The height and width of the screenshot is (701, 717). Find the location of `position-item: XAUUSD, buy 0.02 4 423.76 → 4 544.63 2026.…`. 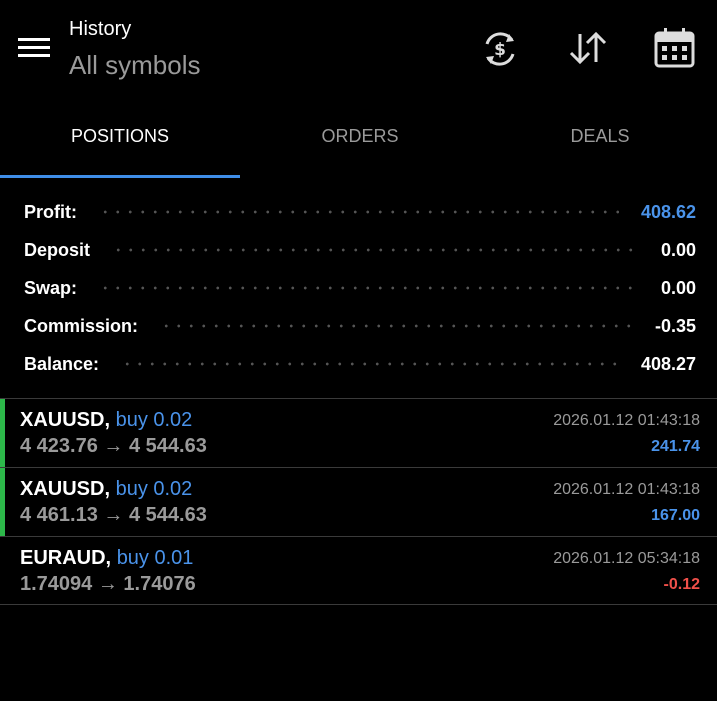

position-item: XAUUSD, buy 0.02 4 423.76 → 4 544.63 2026.… is located at coordinates (358, 432).